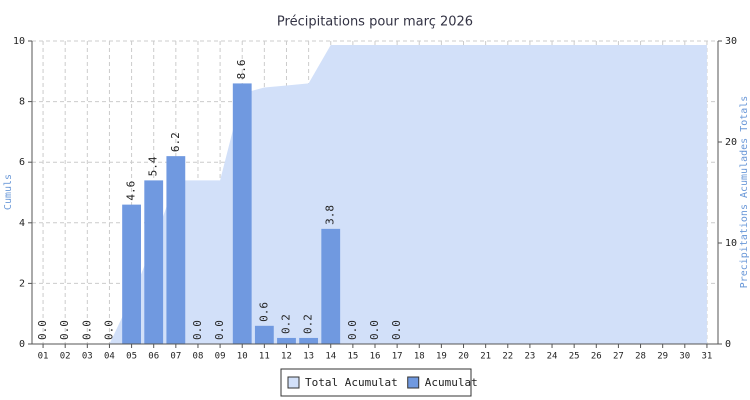  Describe the element at coordinates (728, 344) in the screenshot. I see `y2-tick-label: 0` at that location.